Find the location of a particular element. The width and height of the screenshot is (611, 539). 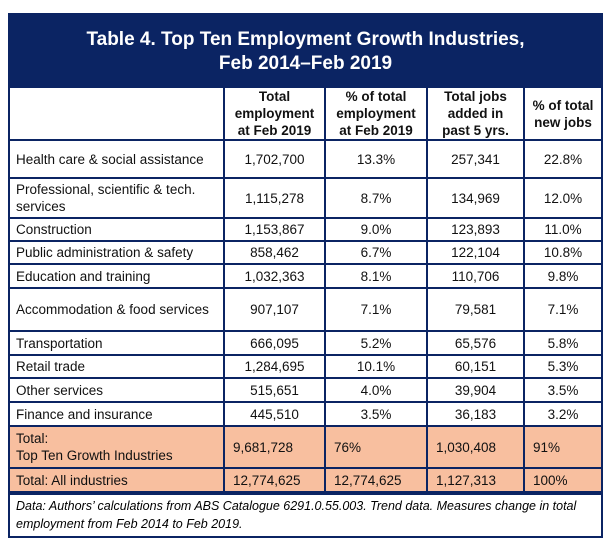

pct-employment-cell: 12,774,625 is located at coordinates (376, 480).